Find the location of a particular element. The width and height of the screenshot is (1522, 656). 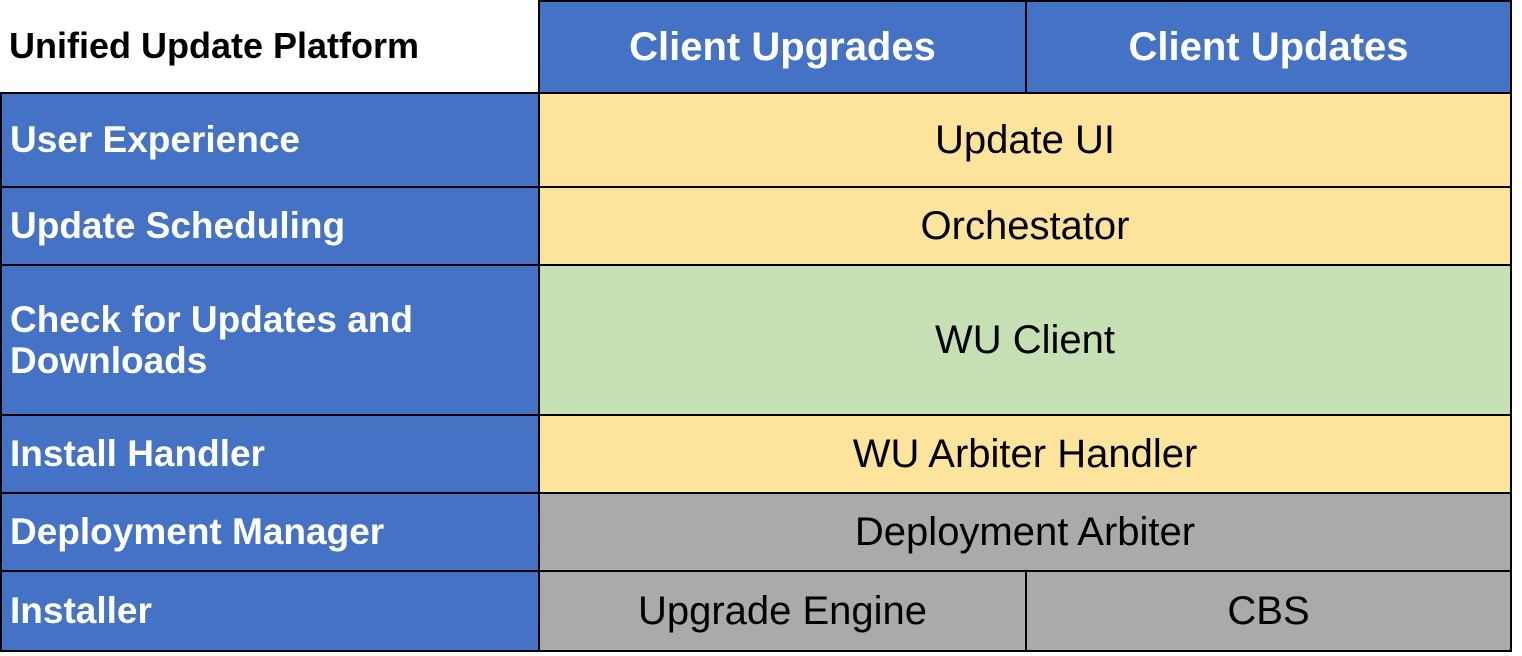

column-header-client-upgrades: Client Upgrades is located at coordinates (782, 47).